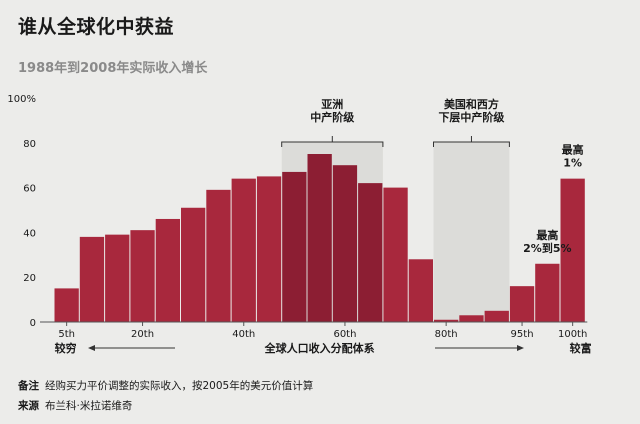  Describe the element at coordinates (344, 334) in the screenshot. I see `x-tick-label: 60th` at that location.